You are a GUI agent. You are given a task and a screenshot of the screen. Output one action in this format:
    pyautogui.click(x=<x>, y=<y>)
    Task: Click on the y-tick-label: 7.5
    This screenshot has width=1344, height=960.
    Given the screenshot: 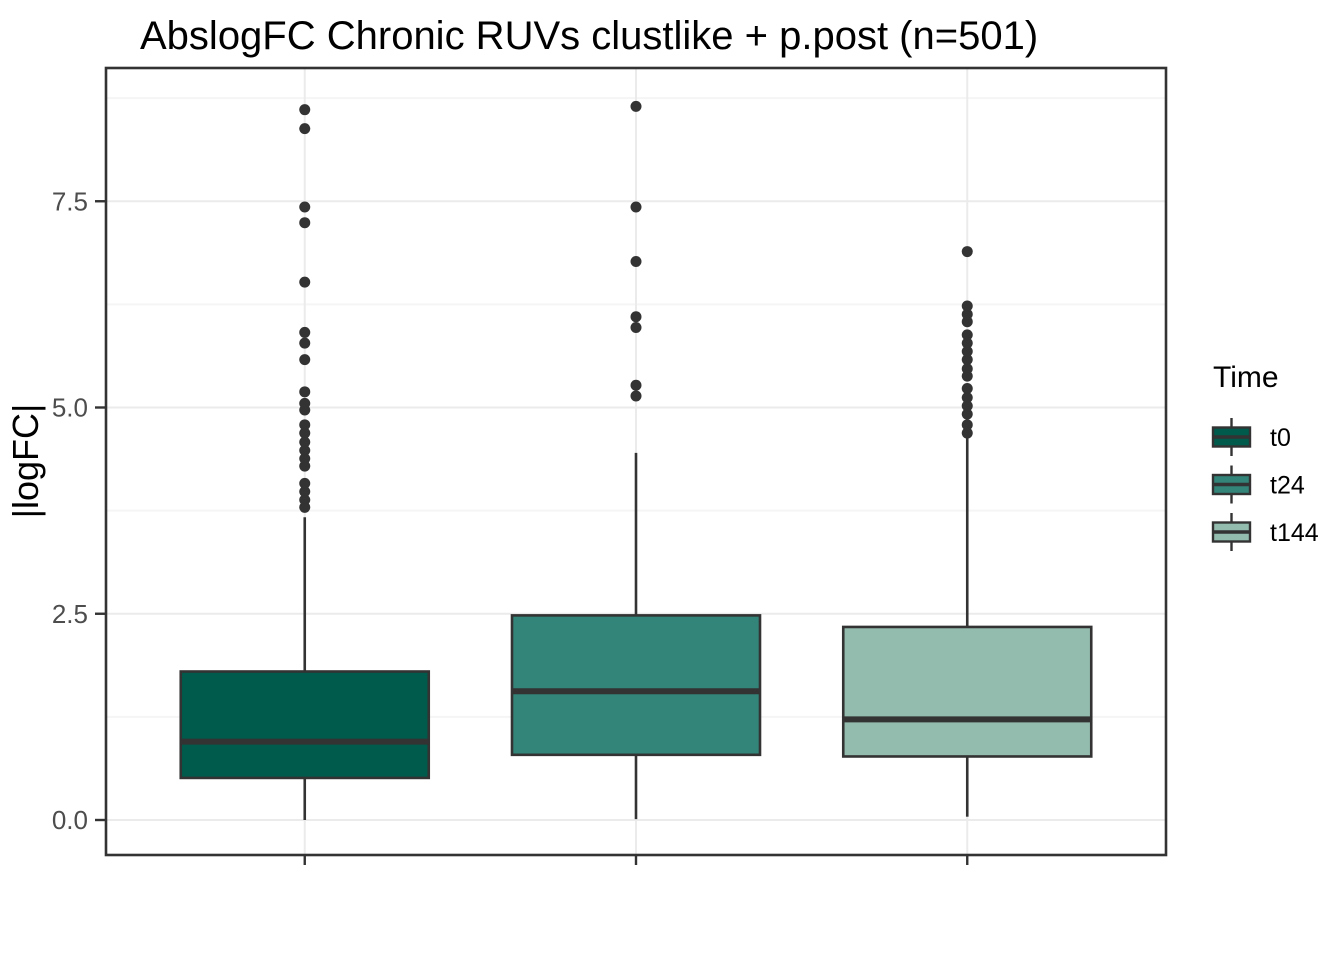 What is the action you would take?
    pyautogui.click(x=70, y=201)
    